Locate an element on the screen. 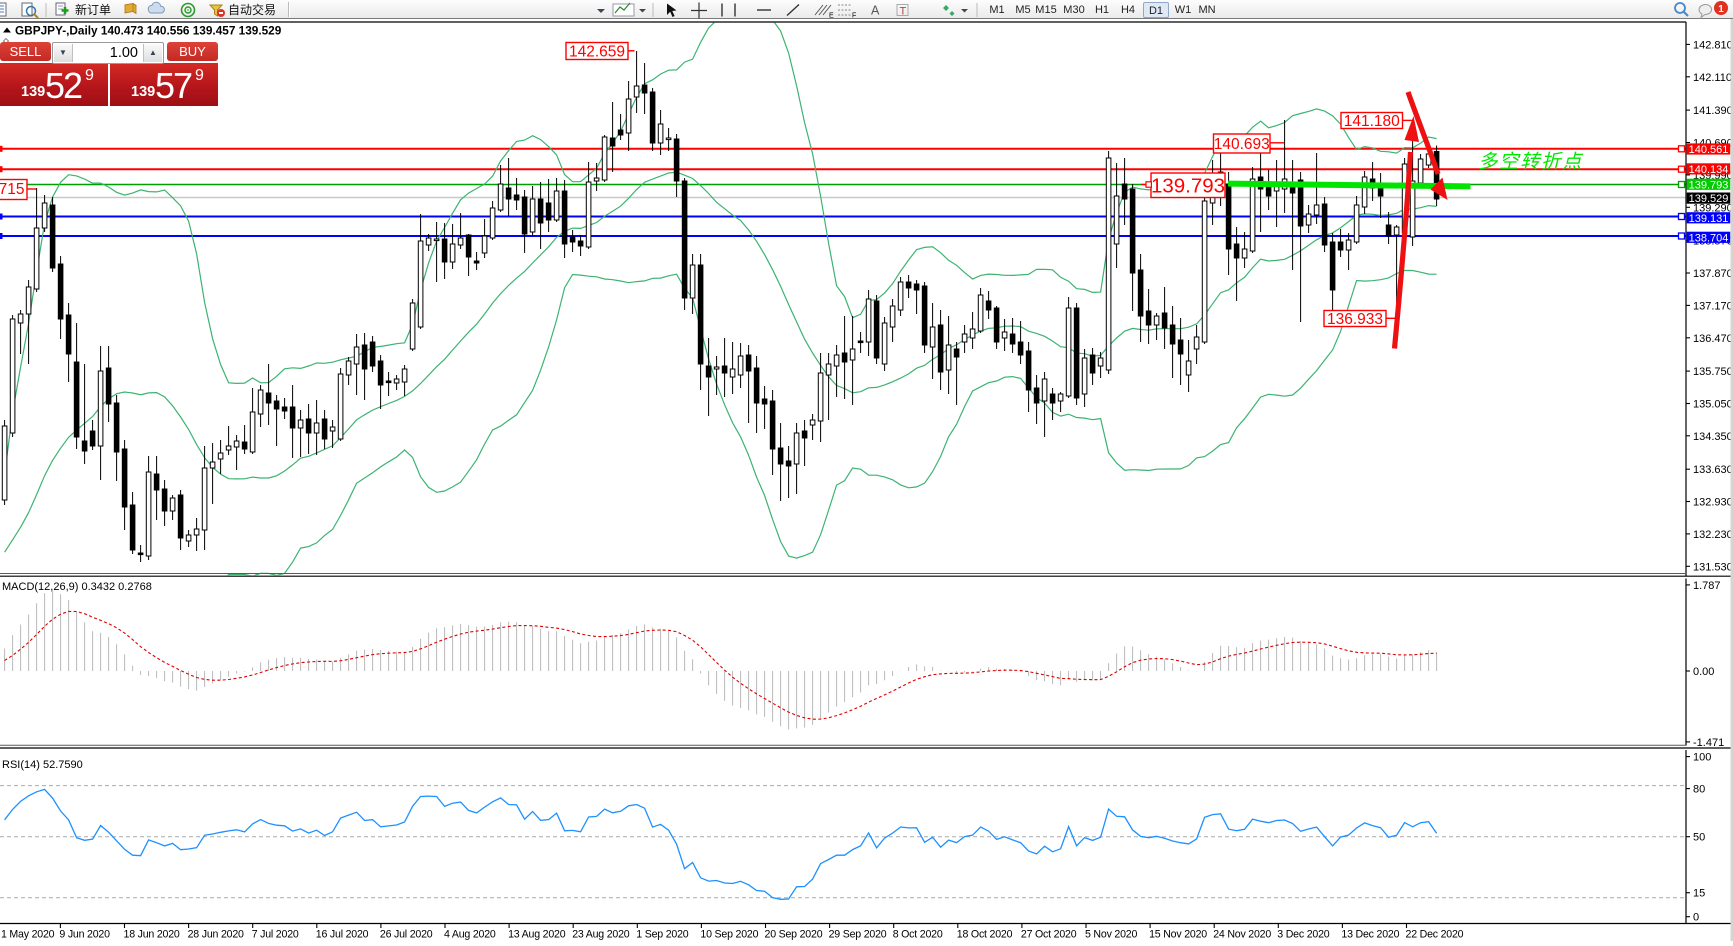 Image resolution: width=1733 pixels, height=946 pixels. svg-text: 80 is located at coordinates (1699, 790).